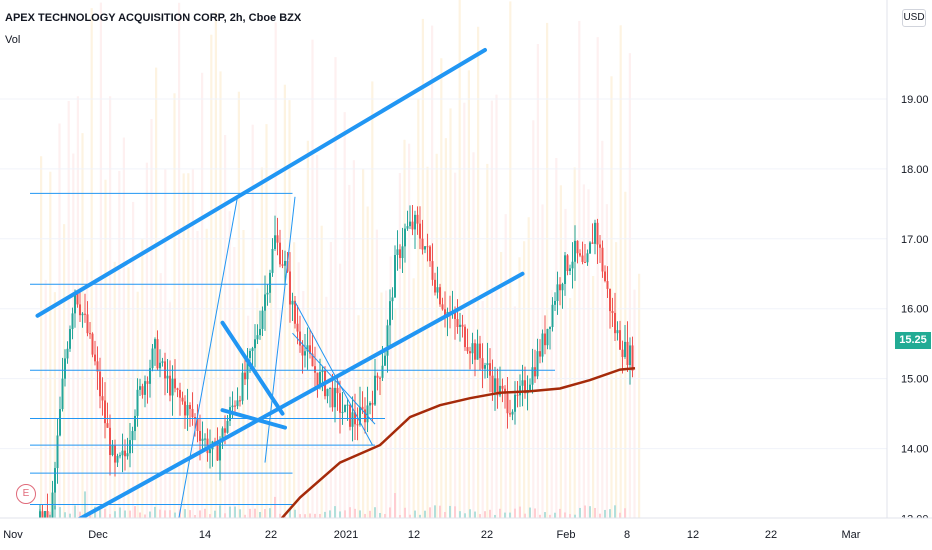  What do you see at coordinates (13, 40) in the screenshot?
I see `volume-label: Vol` at bounding box center [13, 40].